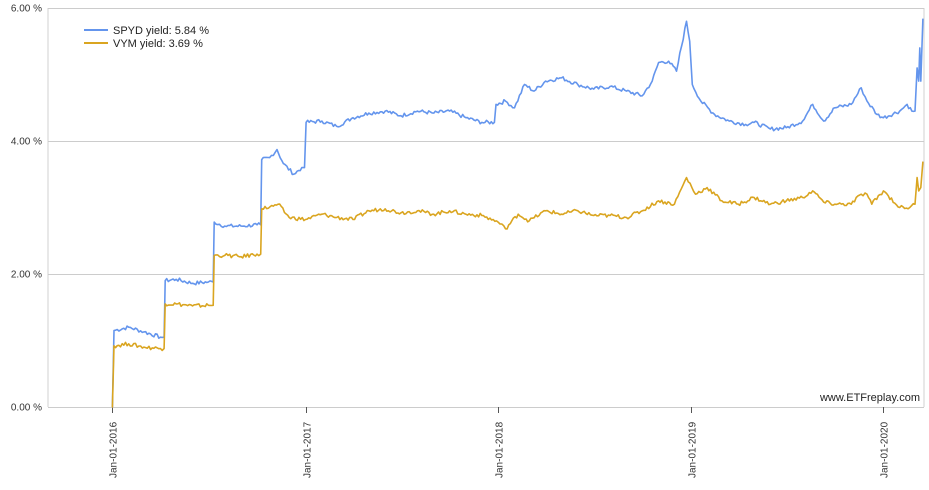  Describe the element at coordinates (26, 275) in the screenshot. I see `y-tick-label: 2.00 %` at that location.